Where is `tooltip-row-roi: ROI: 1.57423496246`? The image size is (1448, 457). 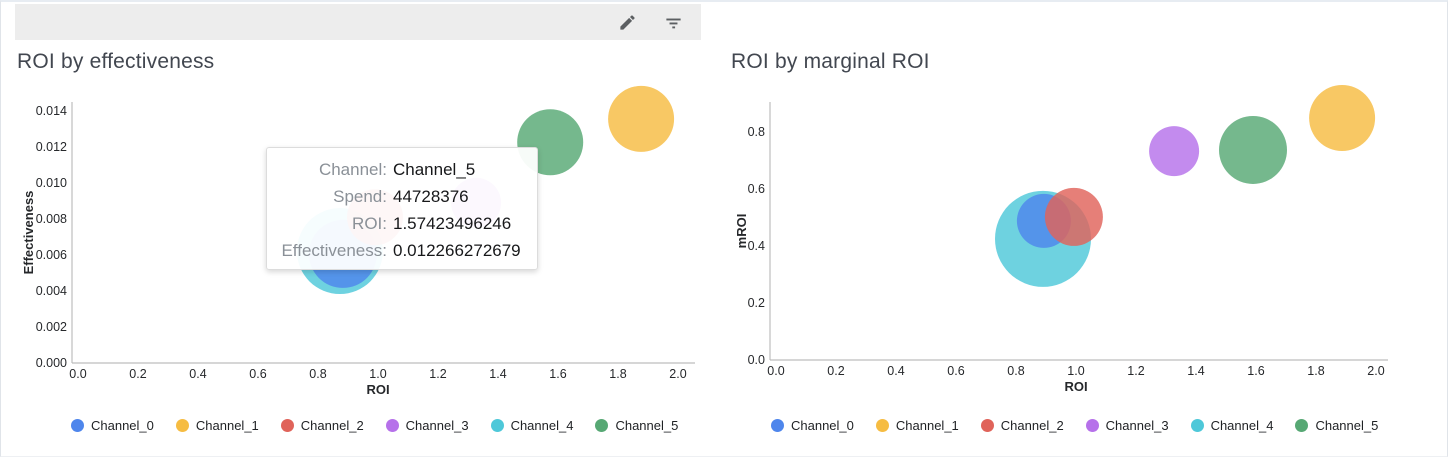
tooltip-row-roi: ROI: 1.57423496246 is located at coordinates (401, 223).